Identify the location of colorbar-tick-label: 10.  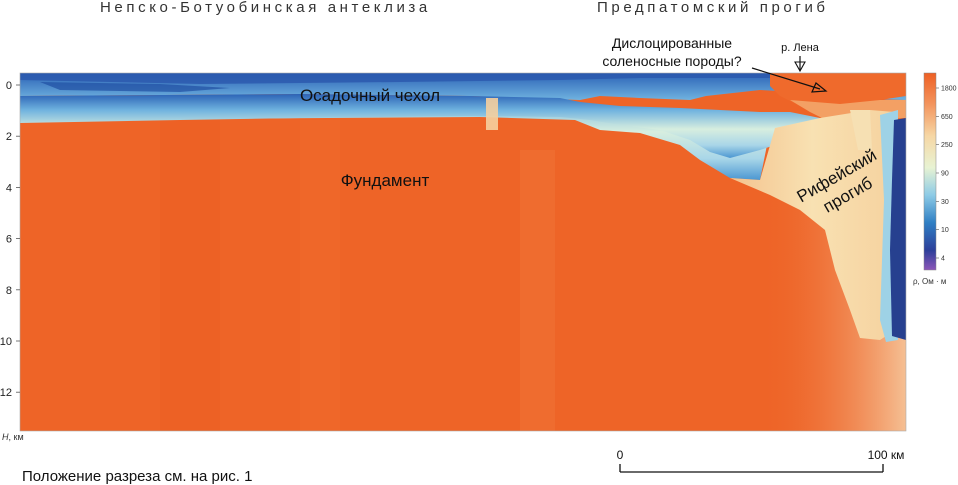
(945, 230).